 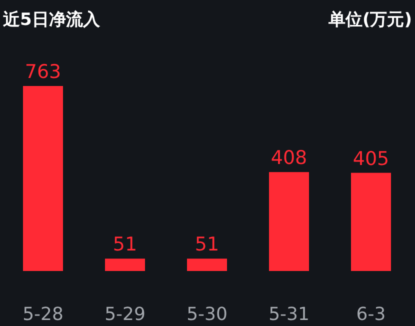 I want to click on text: 单位(万元), so click(x=369, y=20).